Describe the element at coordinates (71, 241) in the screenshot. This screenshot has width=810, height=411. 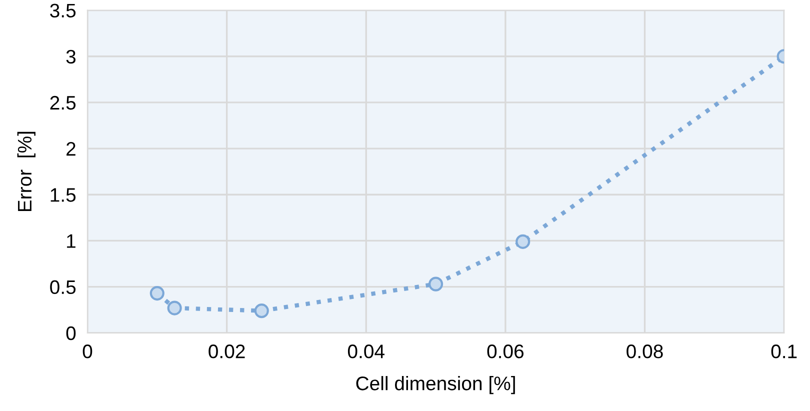
I see `y-tick-label: 1` at that location.